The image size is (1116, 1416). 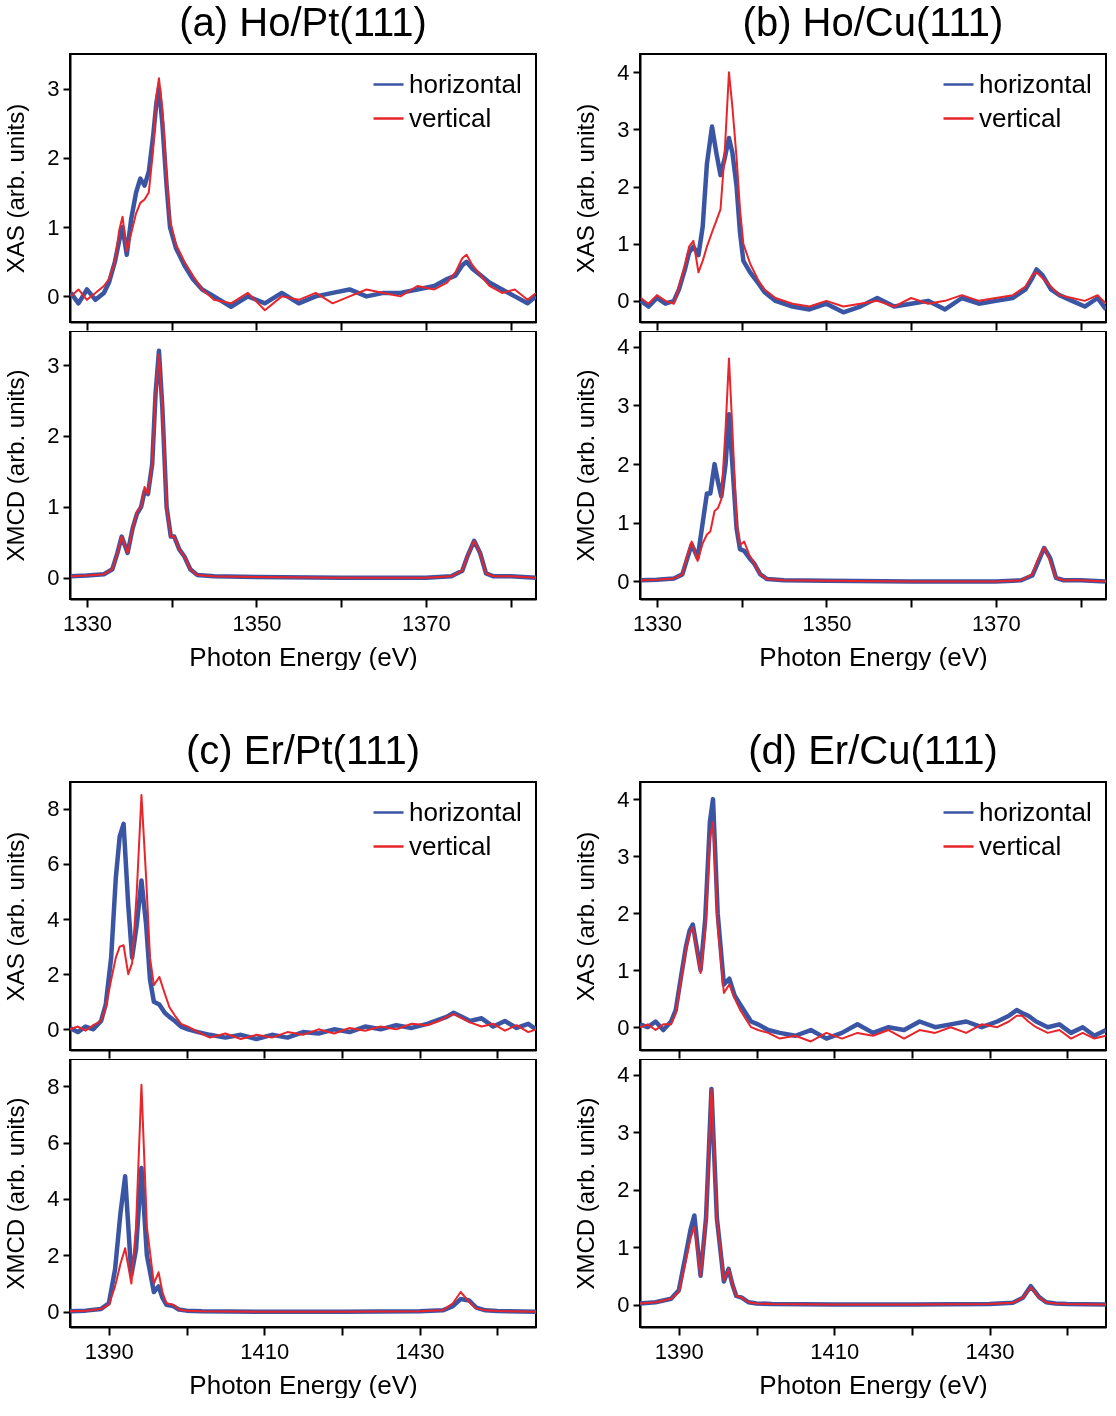 I want to click on chart-title: (c) Er/Pt(111), so click(x=303, y=750).